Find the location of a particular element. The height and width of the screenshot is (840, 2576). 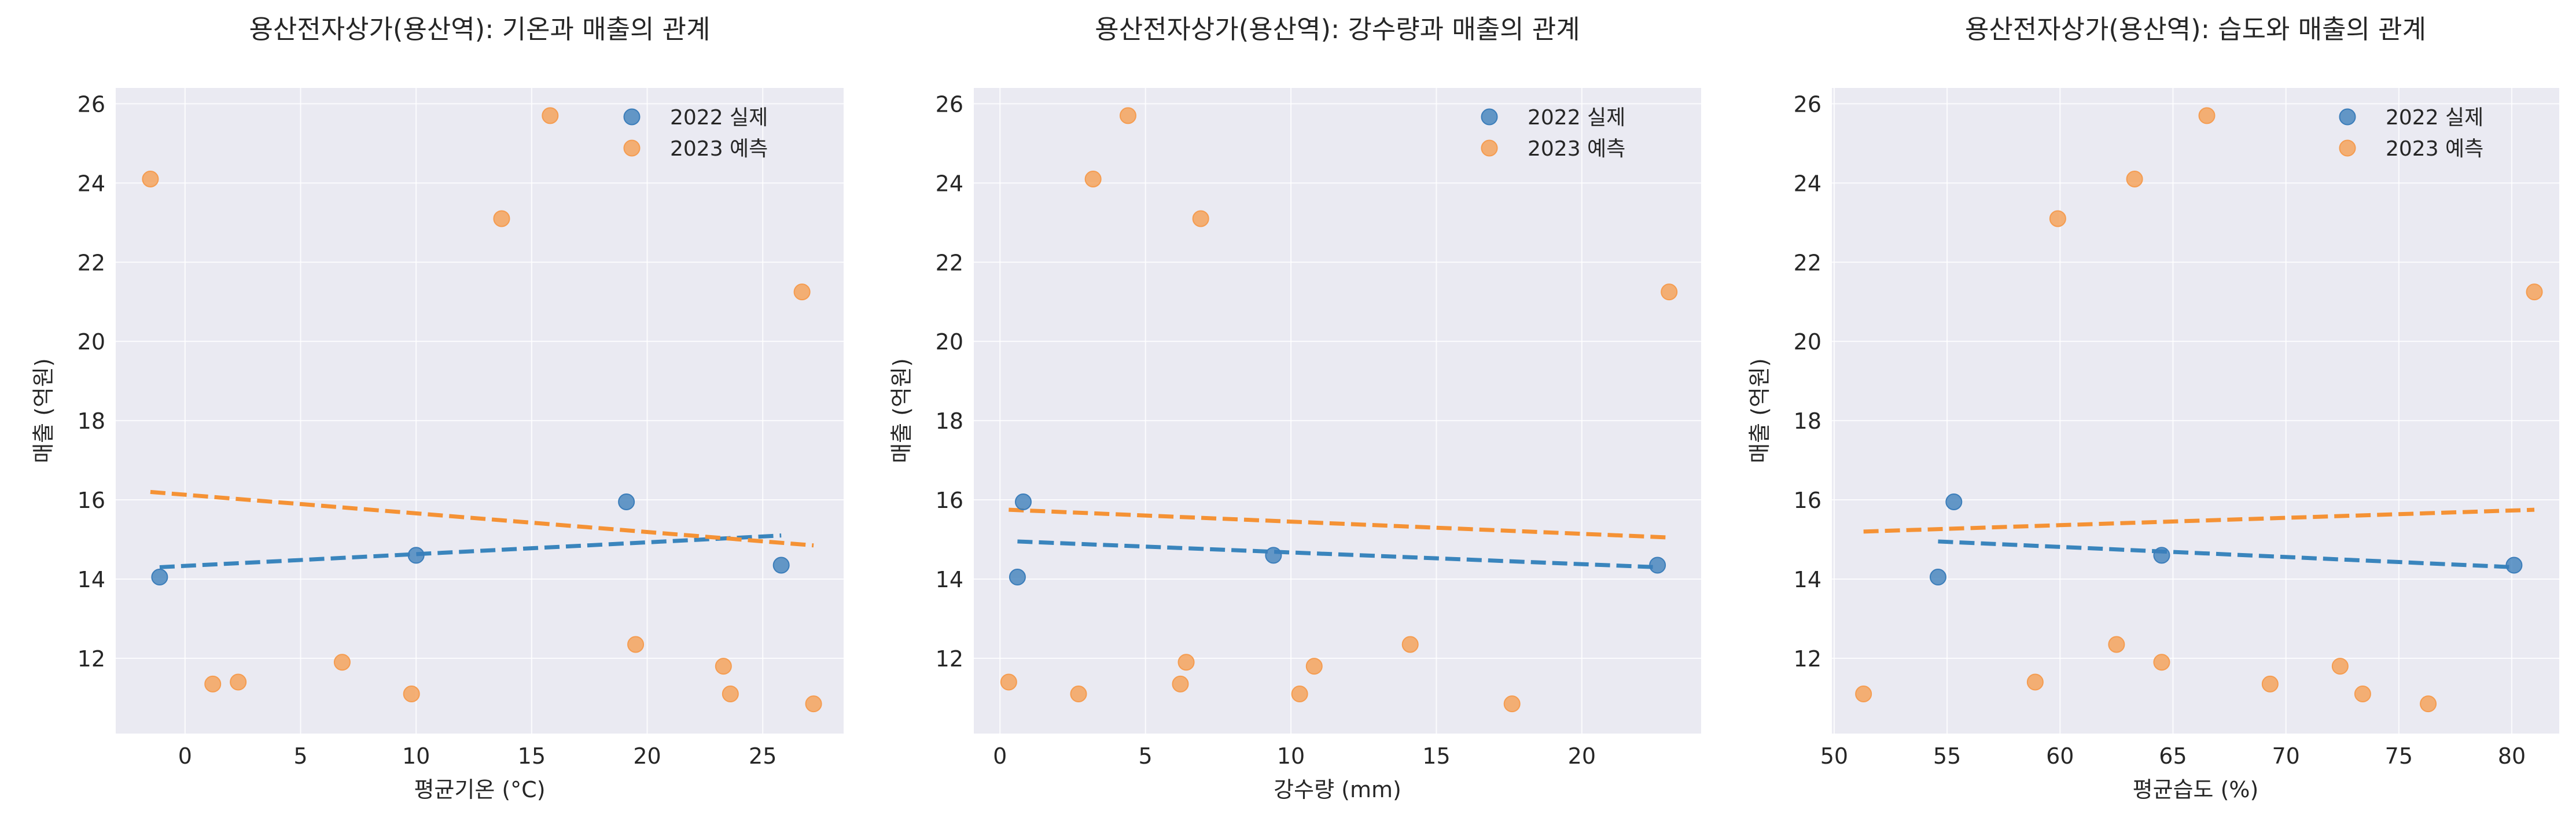

x-tick-label: 20 is located at coordinates (647, 756).